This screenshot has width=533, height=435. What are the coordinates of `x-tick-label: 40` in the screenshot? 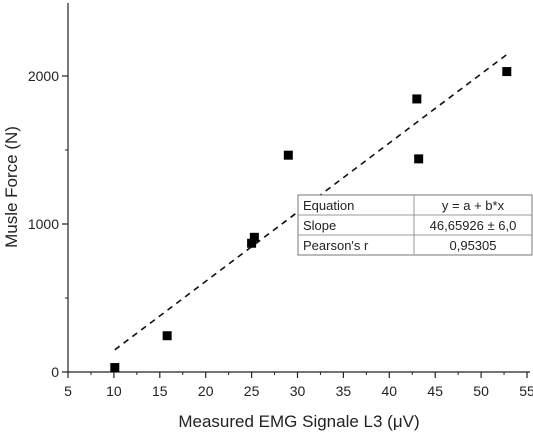 It's located at (390, 391).